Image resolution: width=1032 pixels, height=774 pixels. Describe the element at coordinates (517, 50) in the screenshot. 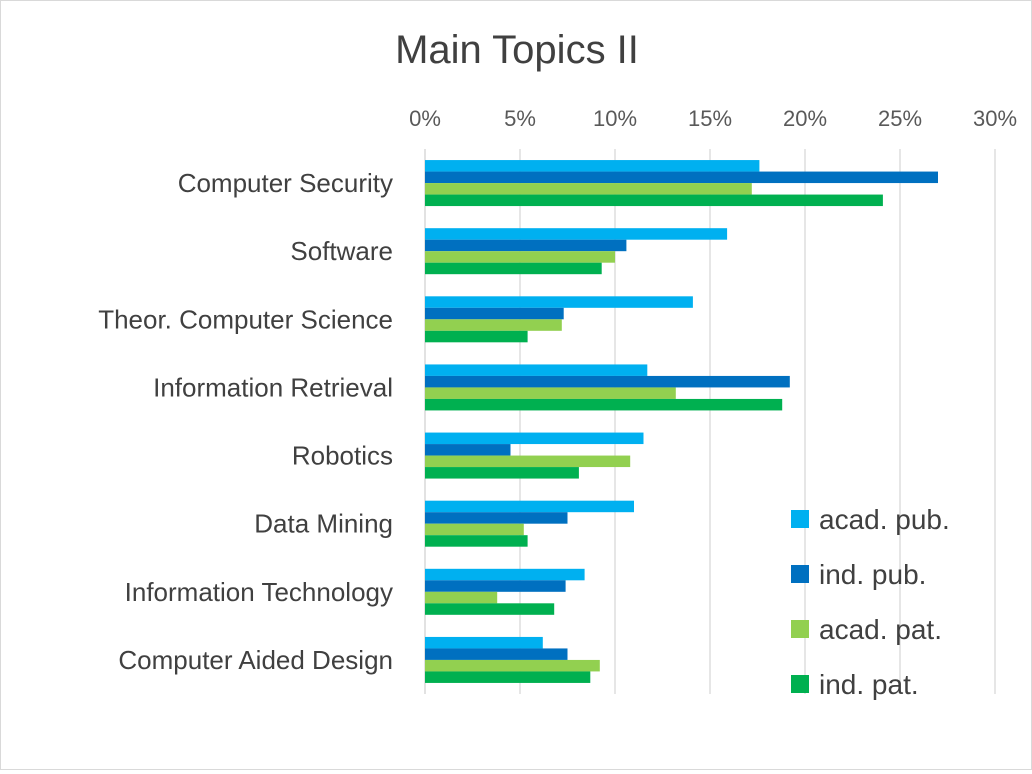

I see `chart-title: Main Topics II` at that location.